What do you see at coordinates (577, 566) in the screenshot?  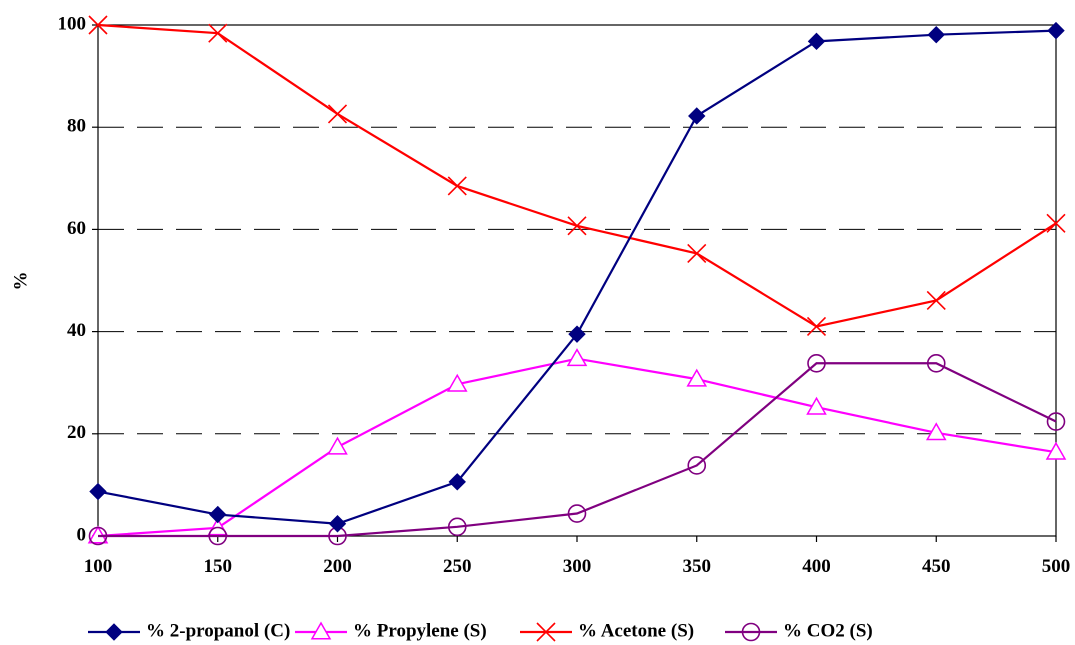 I see `x-tick-label: 300` at bounding box center [577, 566].